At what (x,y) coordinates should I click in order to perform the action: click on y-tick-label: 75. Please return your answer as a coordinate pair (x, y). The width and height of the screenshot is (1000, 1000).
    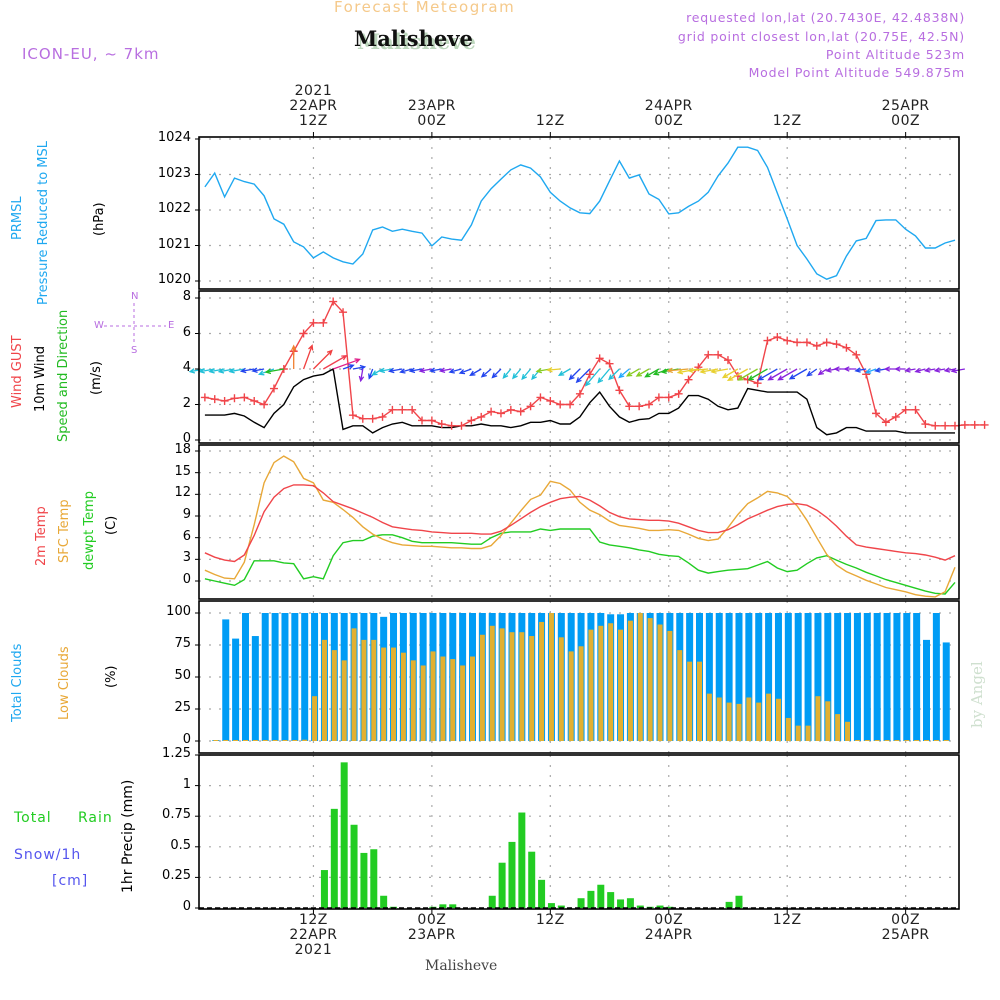
    Looking at the image, I should click on (182, 643).